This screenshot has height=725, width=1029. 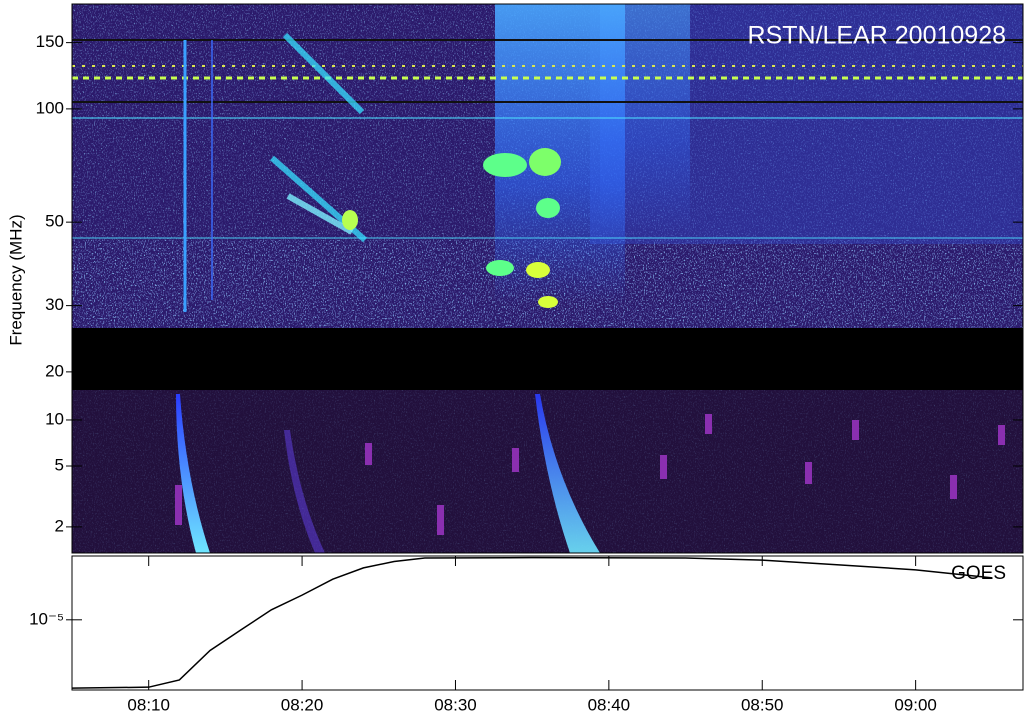 What do you see at coordinates (59, 525) in the screenshot?
I see `y-tick-label: 2` at bounding box center [59, 525].